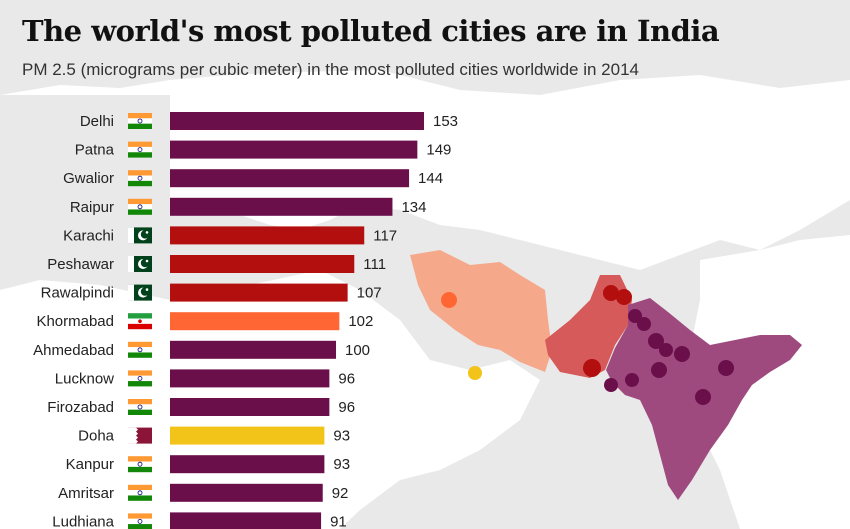 Image resolution: width=850 pixels, height=529 pixels. Describe the element at coordinates (587, 345) in the screenshot. I see `map-city-dots` at that location.